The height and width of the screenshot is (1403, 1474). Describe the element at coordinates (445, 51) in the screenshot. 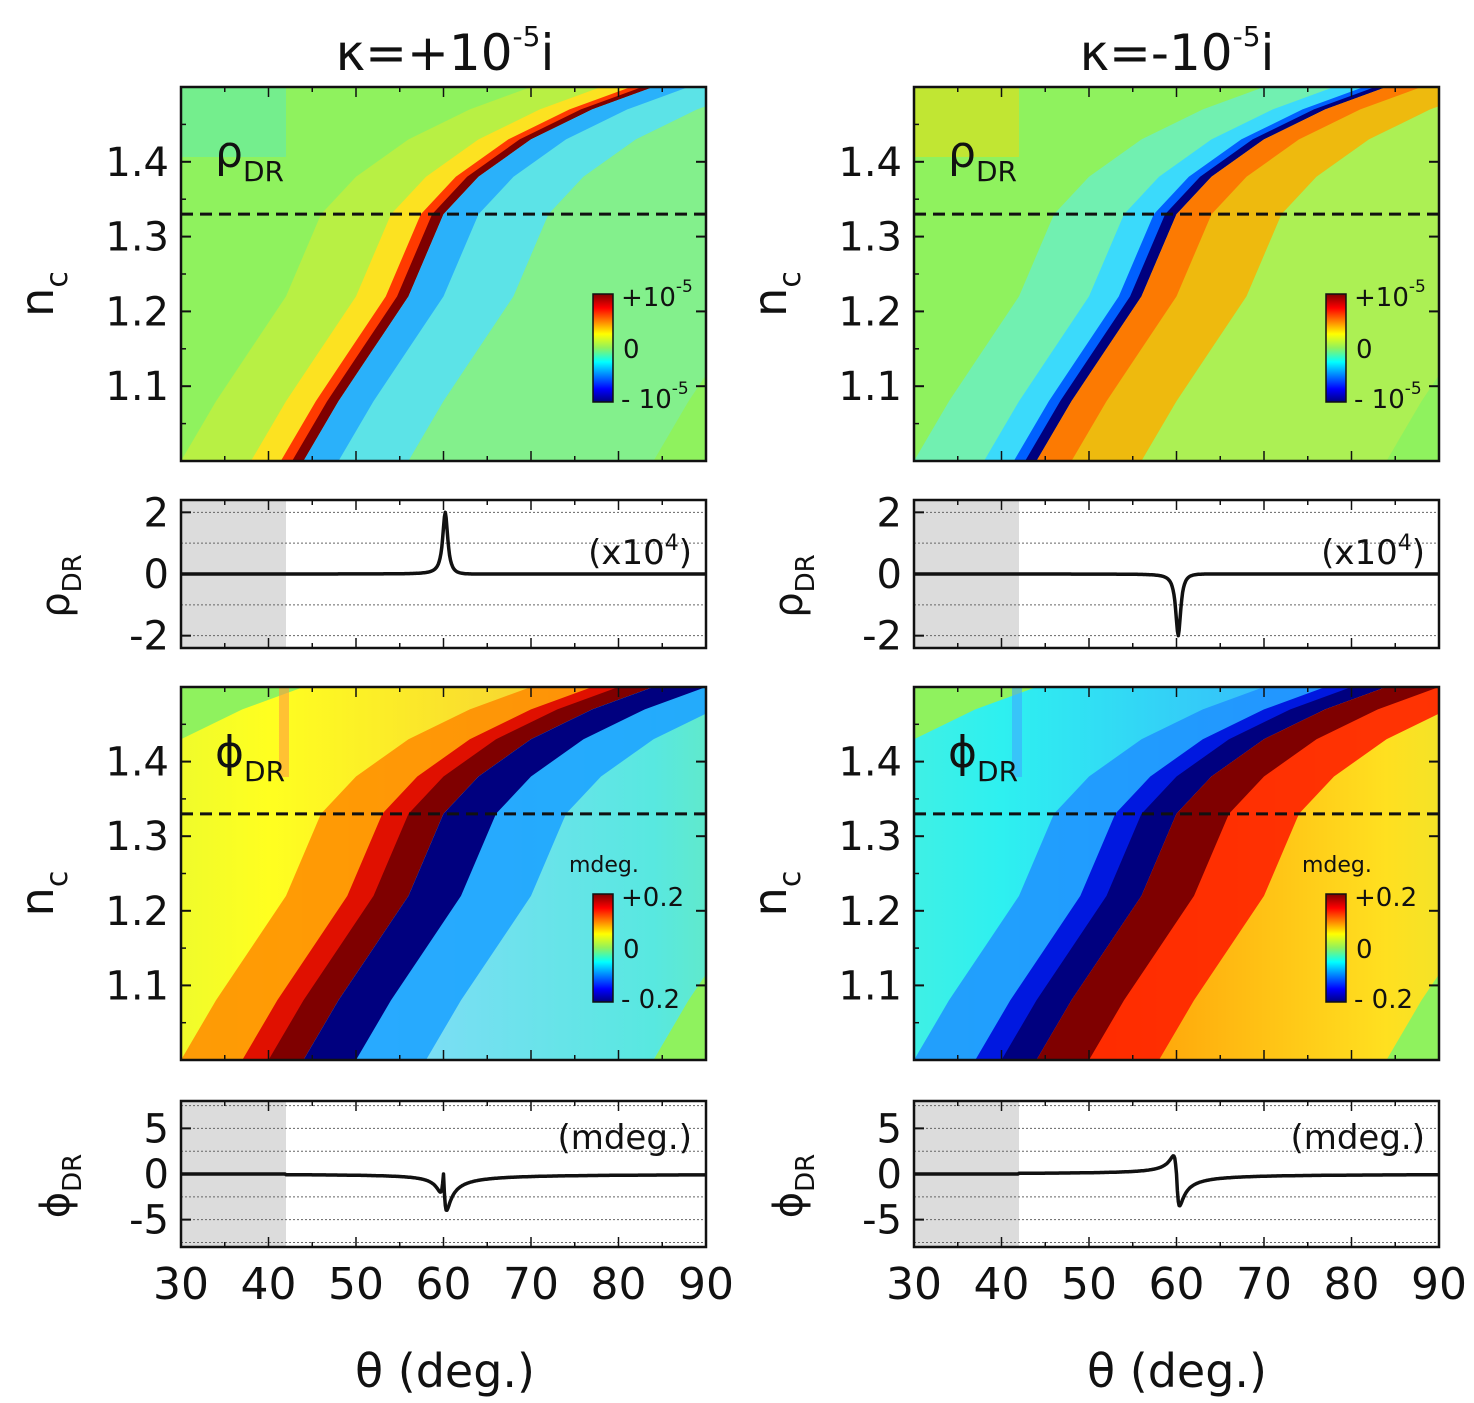

I see `column-title-left: κ=+10-5i` at that location.